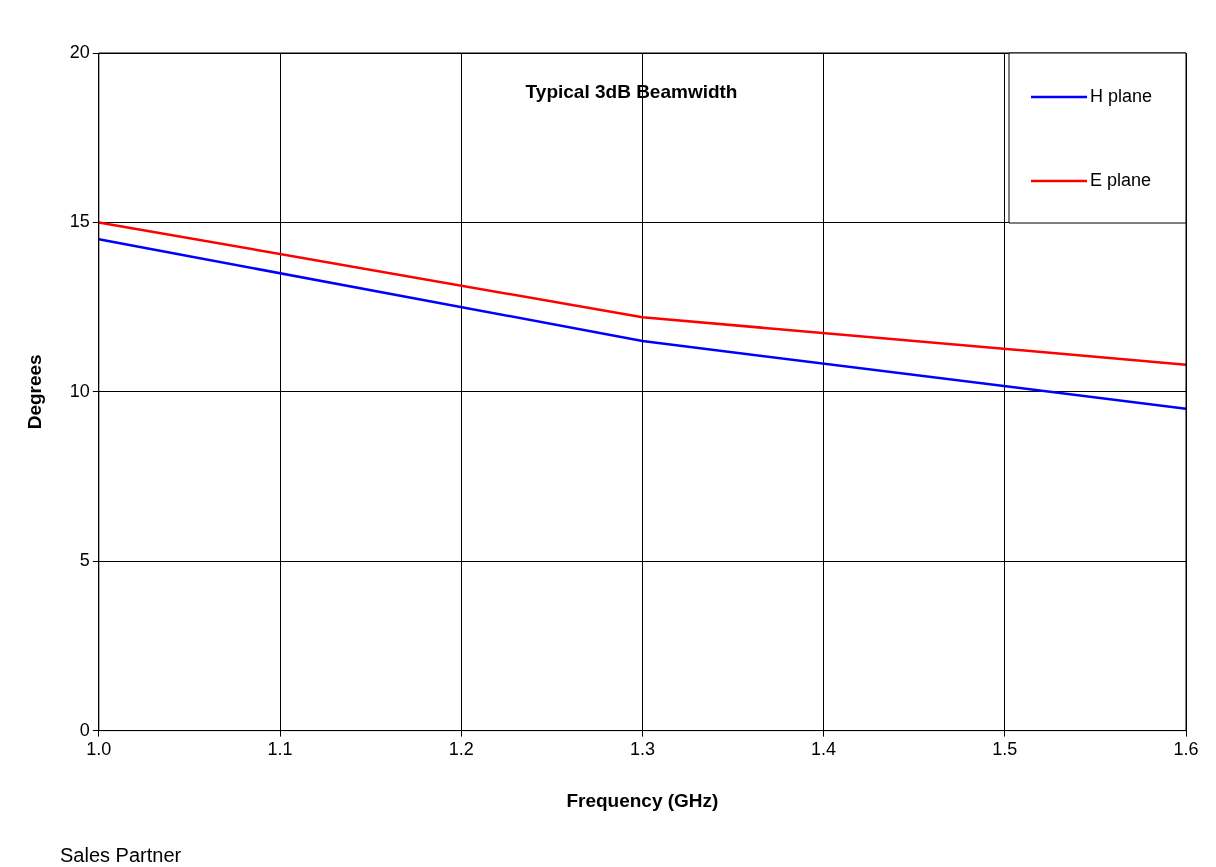  Describe the element at coordinates (121, 855) in the screenshot. I see `text: Sales Partner` at that location.